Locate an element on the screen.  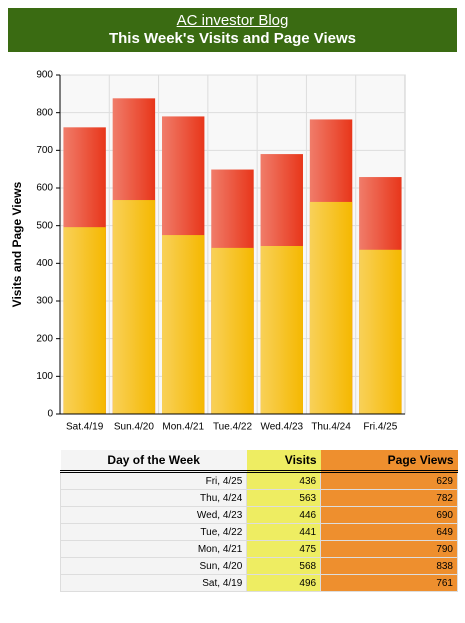
x-tick-label: Thu.4/24 is located at coordinates (331, 427).